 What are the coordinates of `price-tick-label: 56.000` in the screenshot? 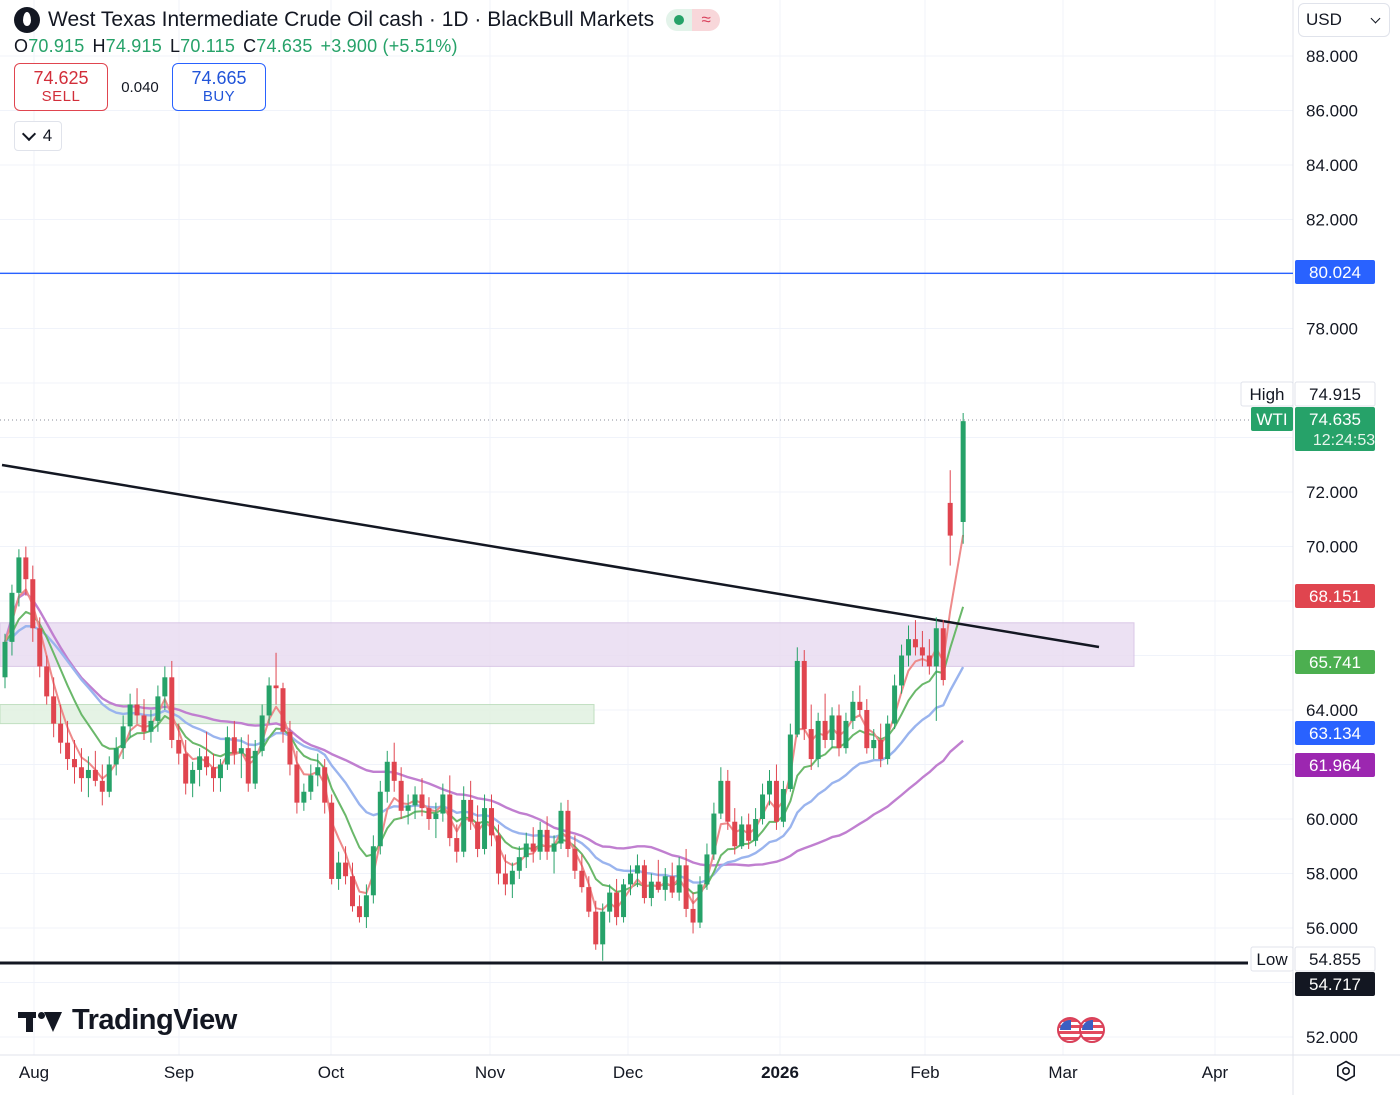 It's located at (1332, 928).